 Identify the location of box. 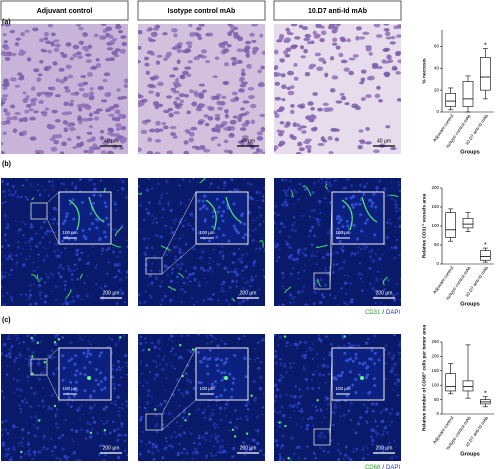
(450, 100).